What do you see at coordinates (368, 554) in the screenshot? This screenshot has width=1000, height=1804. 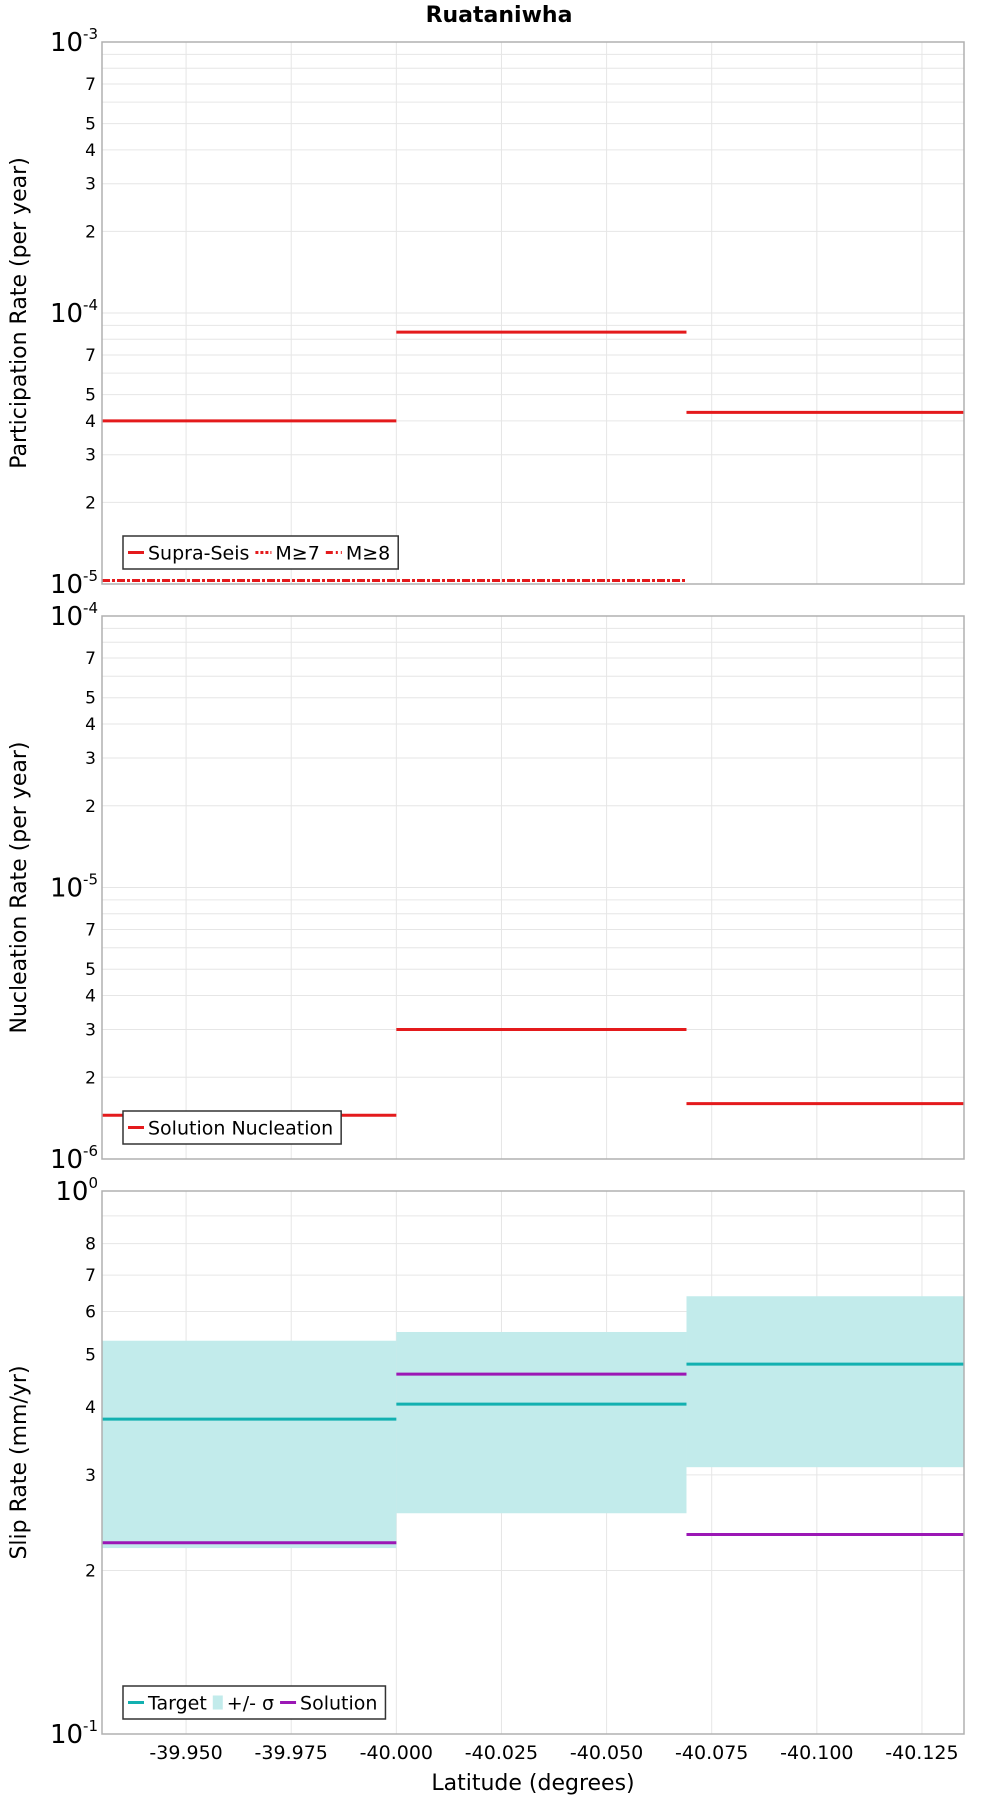 I see `legend-label: M≥8` at bounding box center [368, 554].